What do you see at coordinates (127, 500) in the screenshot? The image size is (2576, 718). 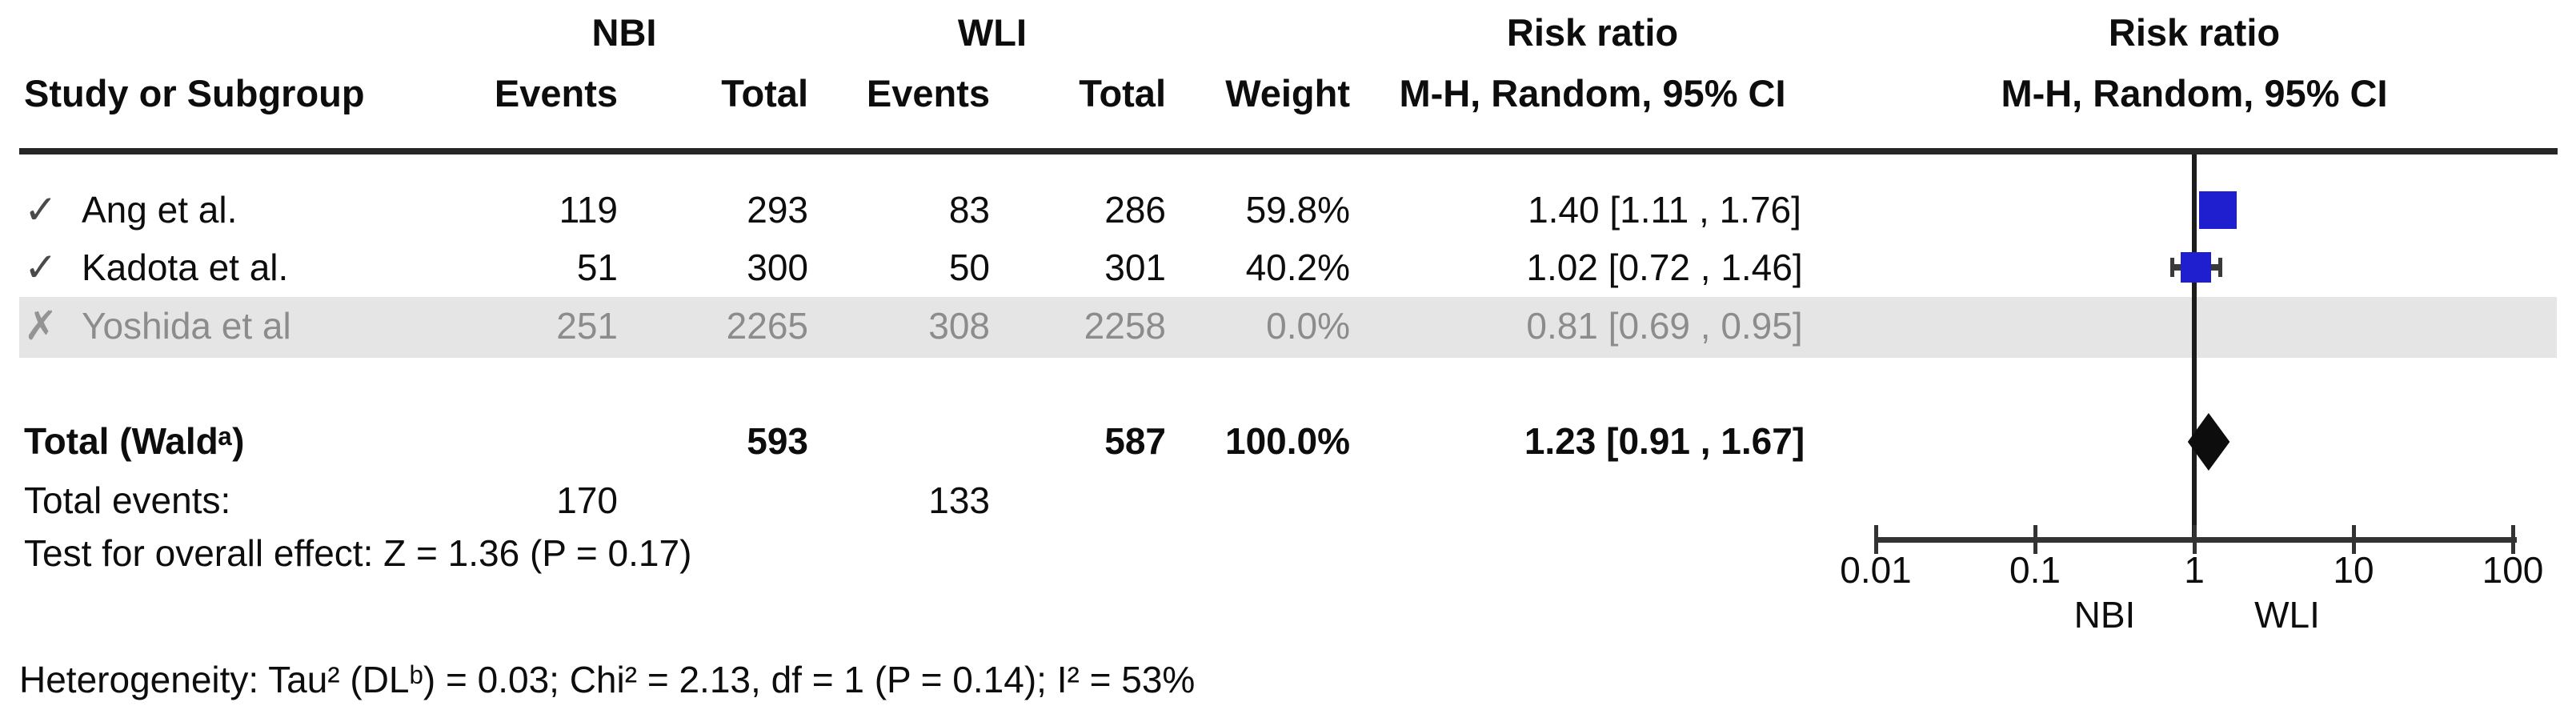 I see `total-events-label: Total events:` at bounding box center [127, 500].